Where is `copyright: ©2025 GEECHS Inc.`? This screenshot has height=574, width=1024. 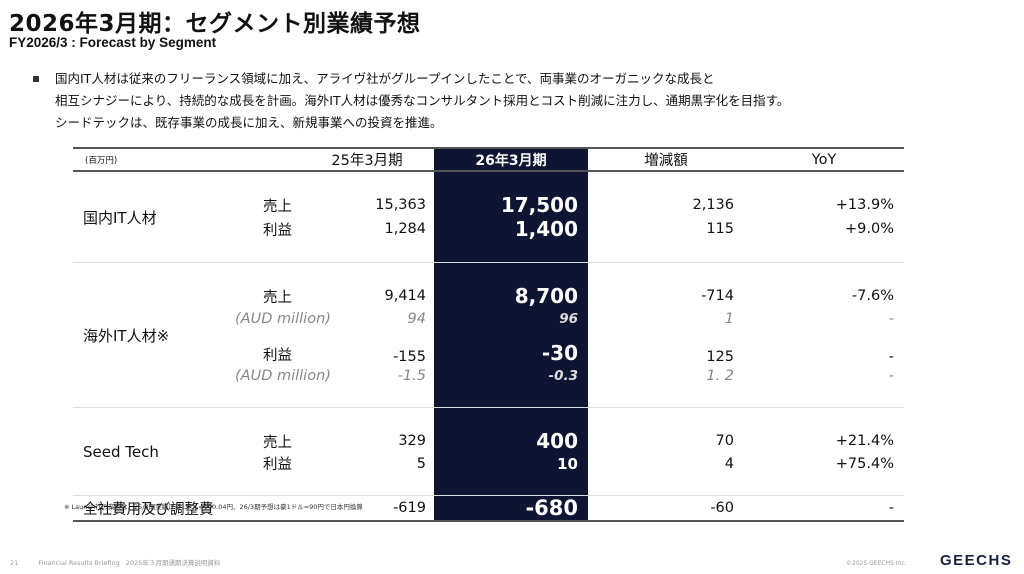
copyright: ©2025 GEECHS Inc. is located at coordinates (876, 563).